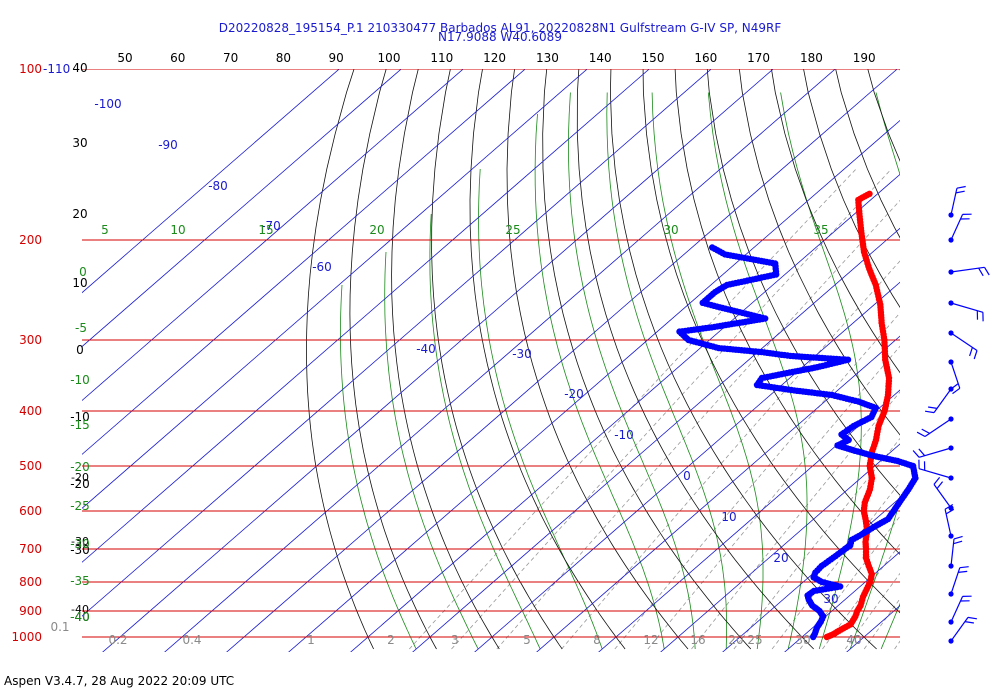  Describe the element at coordinates (951, 414) in the screenshot. I see `wind-barb-column` at that location.